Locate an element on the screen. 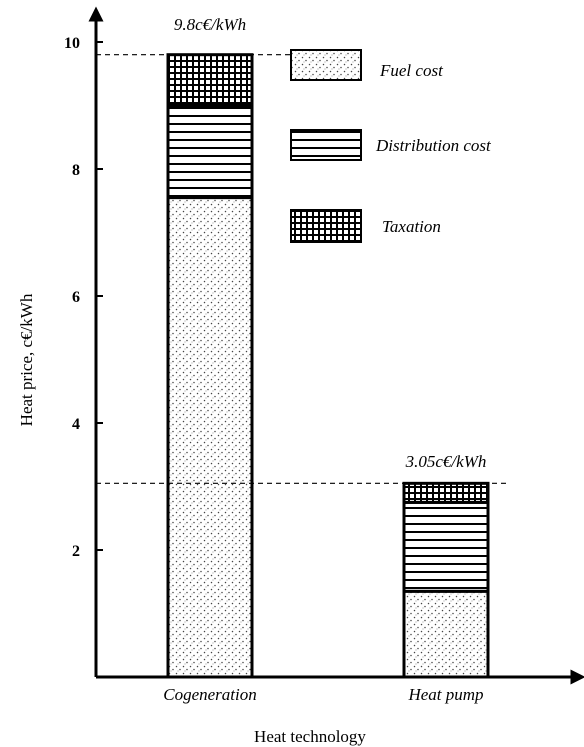  total-value-label: 9.8c€/kWh is located at coordinates (210, 24).